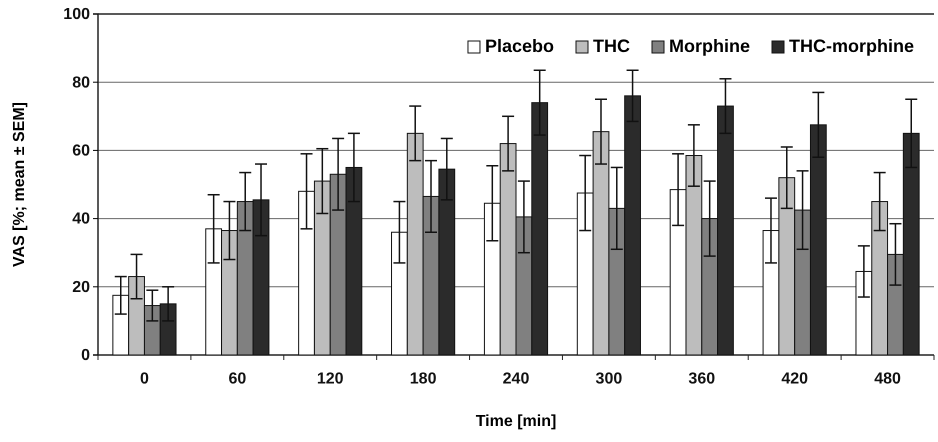  Describe the element at coordinates (887, 379) in the screenshot. I see `x-tick-label: 480` at that location.